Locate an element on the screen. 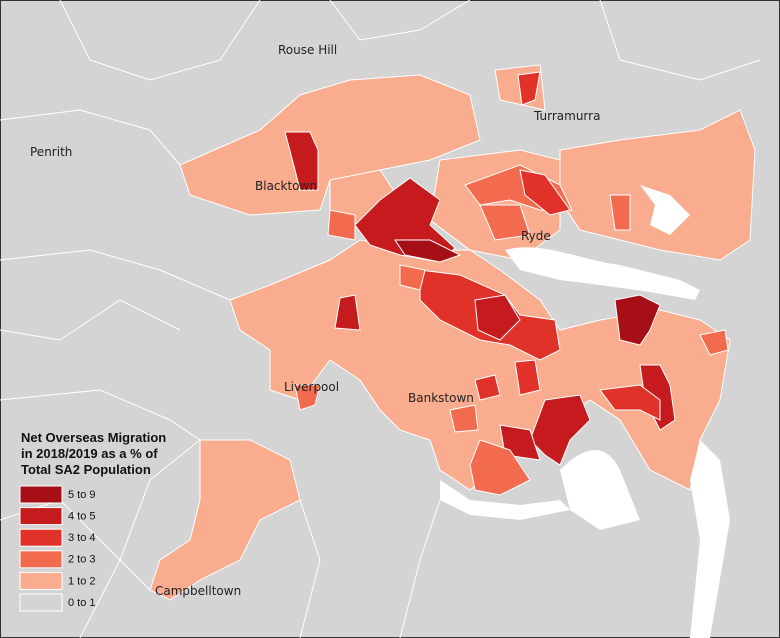  place-label: Liverpool is located at coordinates (311, 387).